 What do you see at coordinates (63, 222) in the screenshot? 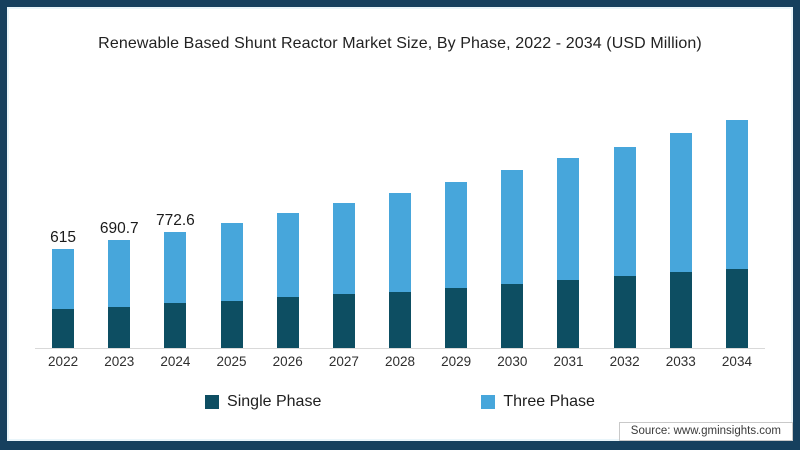
I see `bar-column: 615` at bounding box center [63, 222].